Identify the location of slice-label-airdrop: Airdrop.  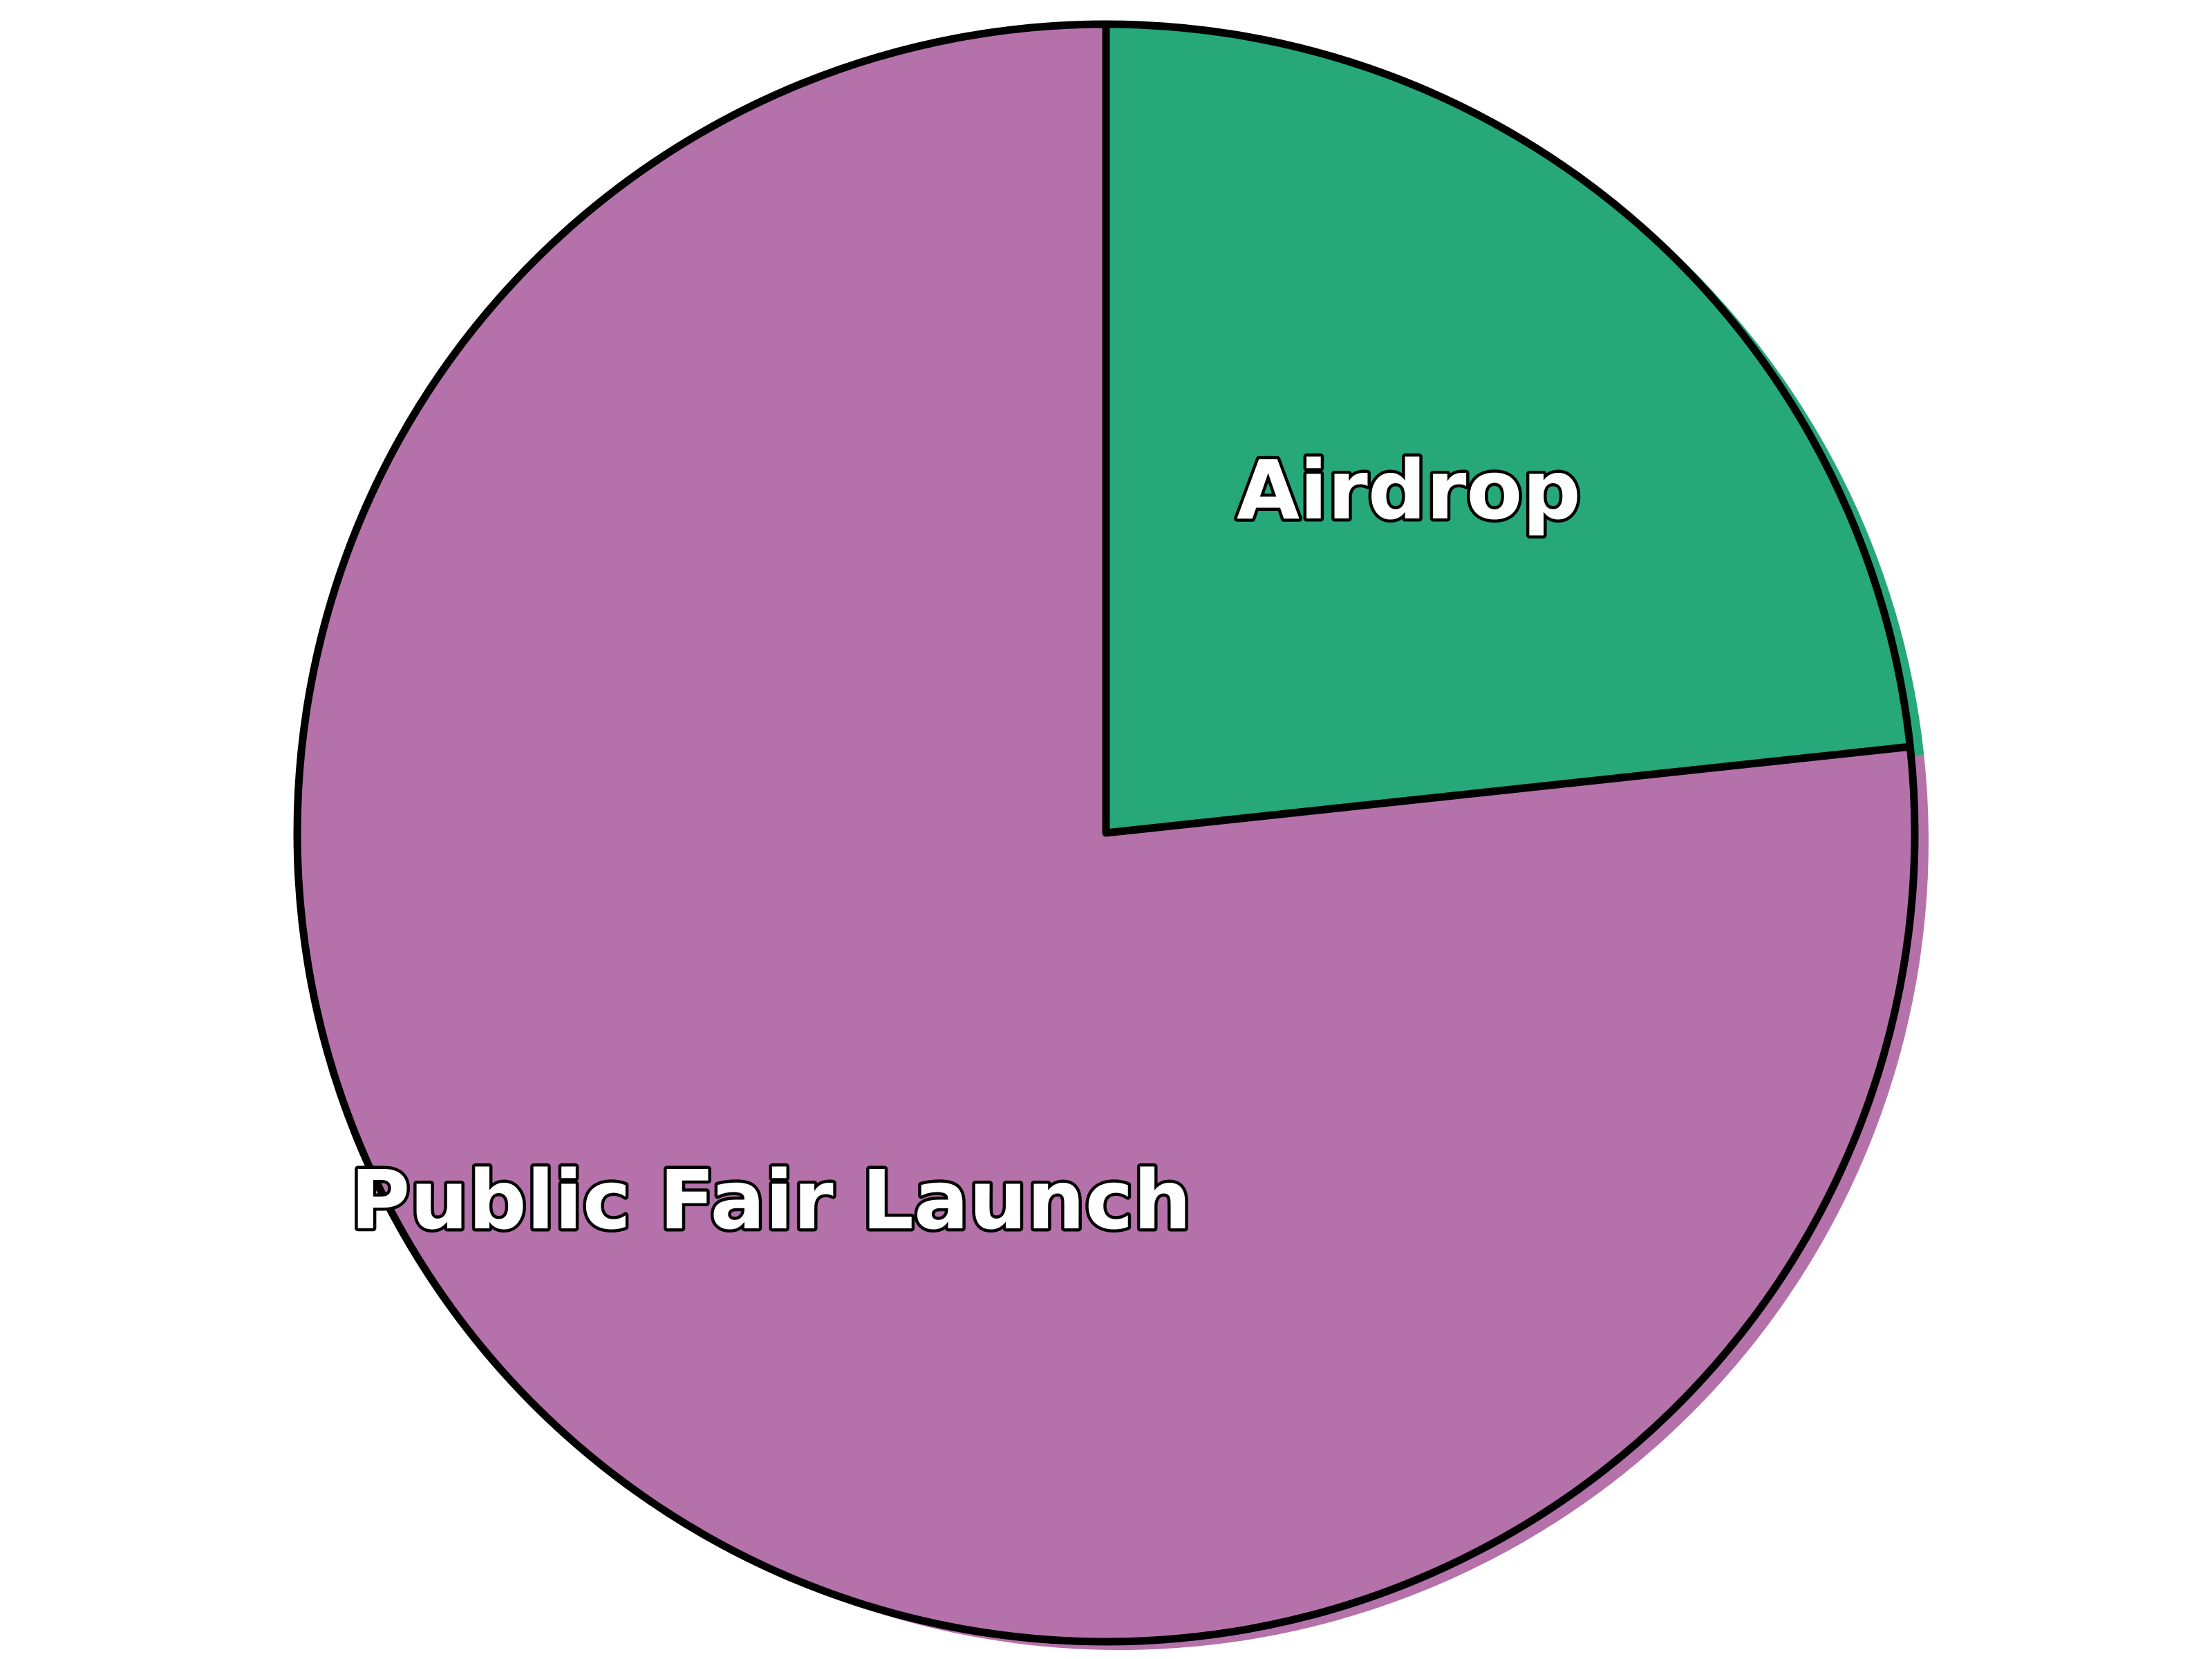
(1409, 490).